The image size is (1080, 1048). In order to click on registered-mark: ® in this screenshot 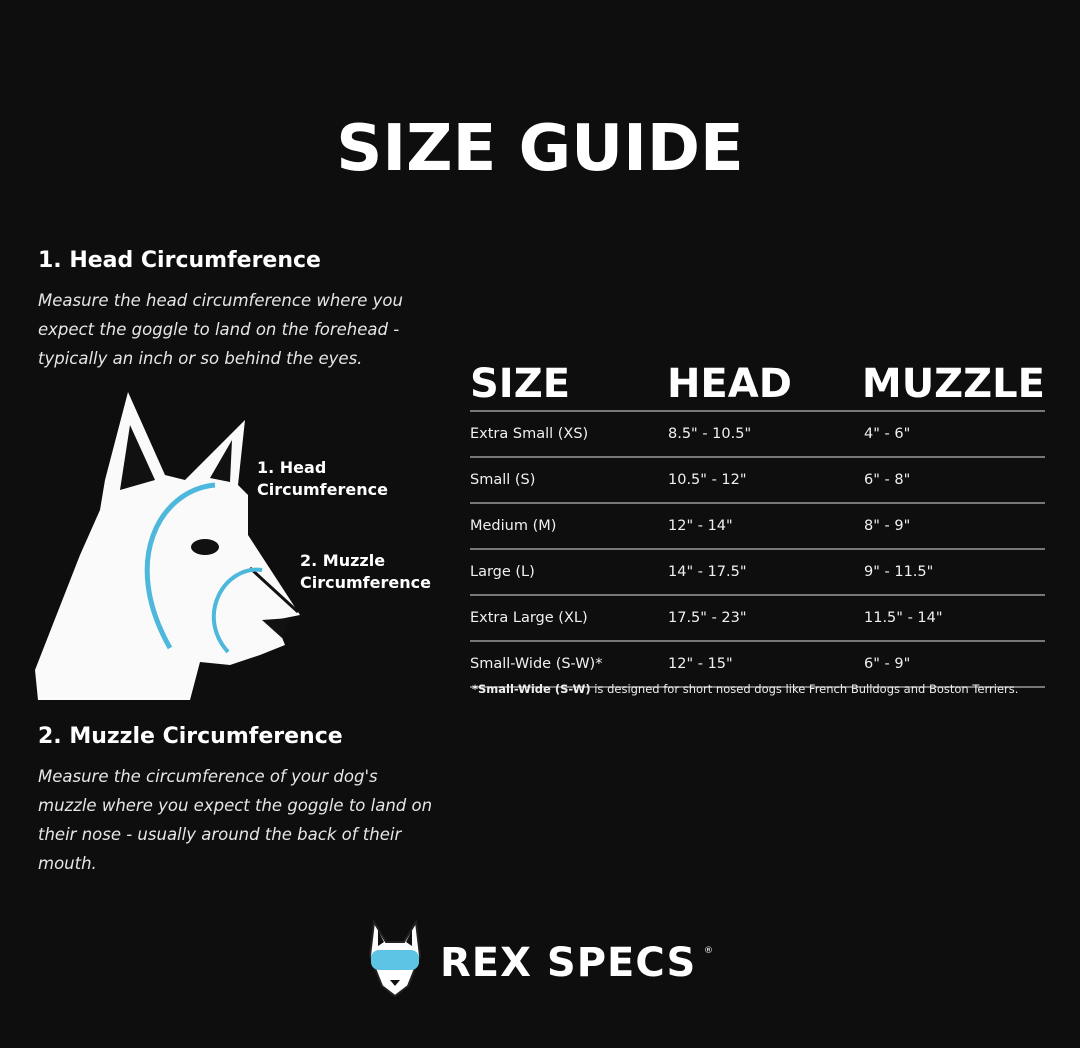, I will do `click(708, 951)`.